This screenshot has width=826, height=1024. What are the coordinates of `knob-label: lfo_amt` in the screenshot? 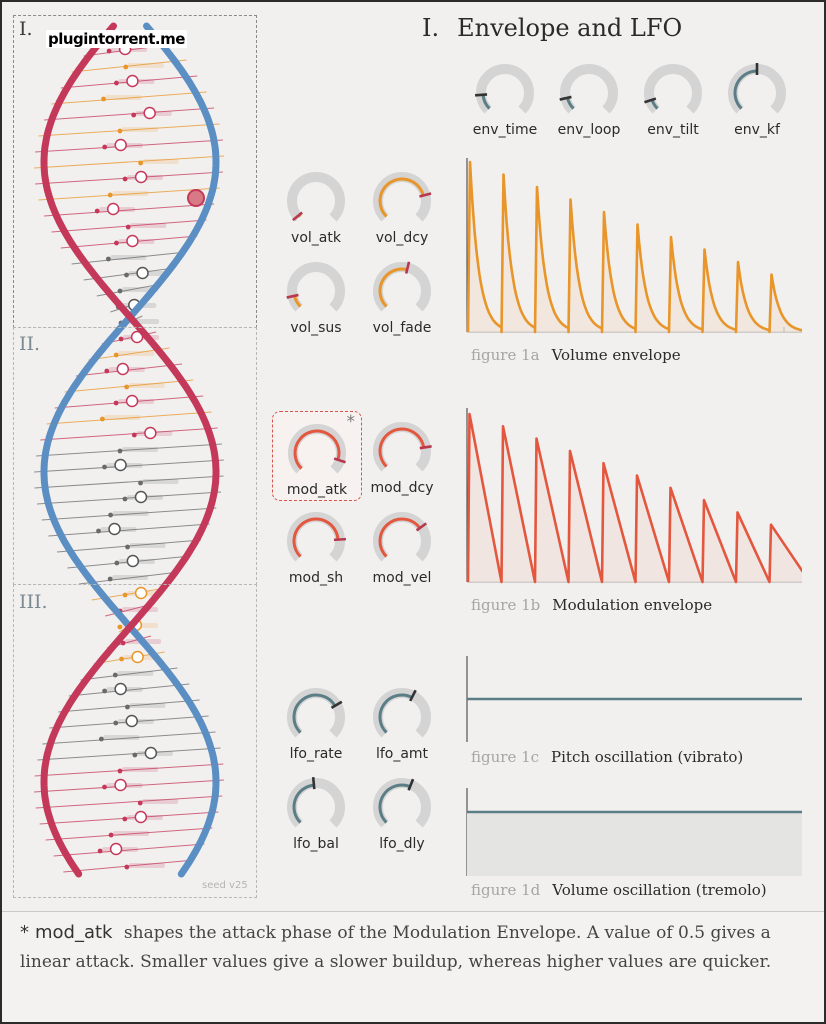 It's located at (402, 754).